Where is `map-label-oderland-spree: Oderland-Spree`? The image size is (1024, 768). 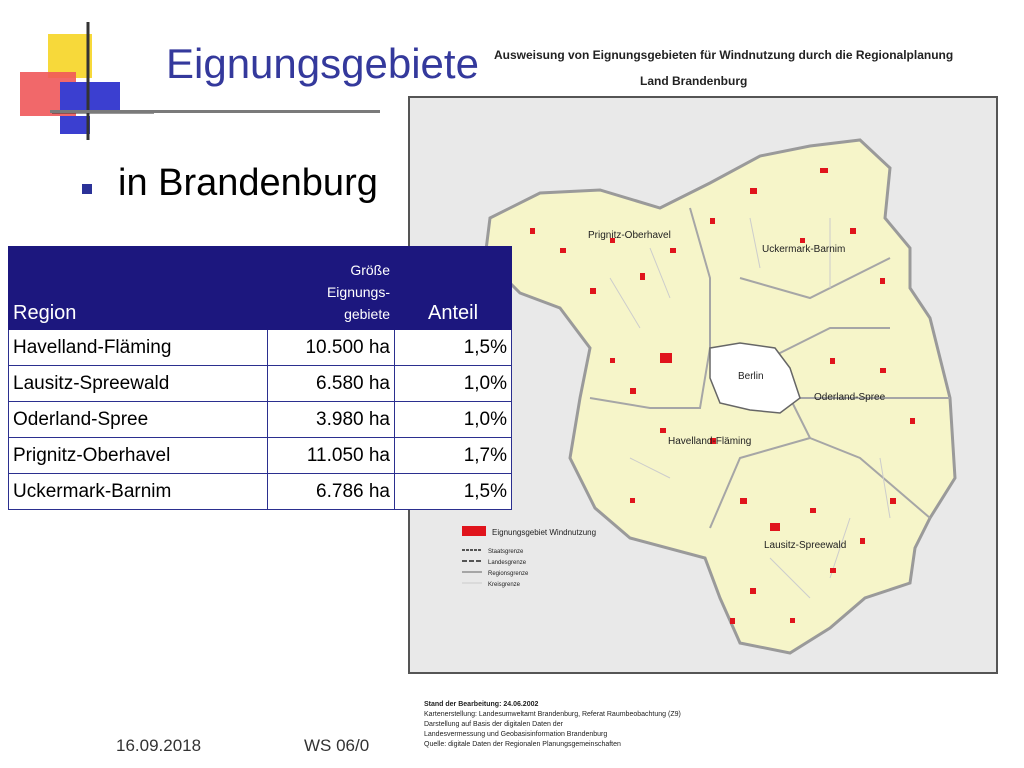 map-label-oderland-spree: Oderland-Spree is located at coordinates (850, 397).